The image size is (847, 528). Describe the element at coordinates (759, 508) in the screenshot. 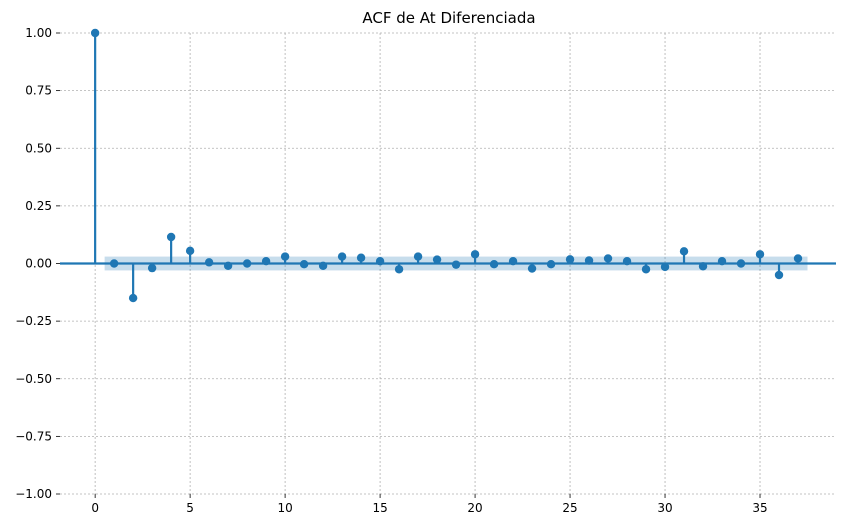

I see `x-tick-label: 35` at that location.